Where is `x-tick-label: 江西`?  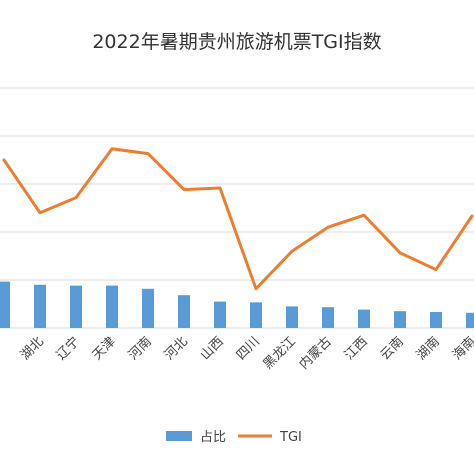 x-tick-label: 江西 is located at coordinates (356, 348).